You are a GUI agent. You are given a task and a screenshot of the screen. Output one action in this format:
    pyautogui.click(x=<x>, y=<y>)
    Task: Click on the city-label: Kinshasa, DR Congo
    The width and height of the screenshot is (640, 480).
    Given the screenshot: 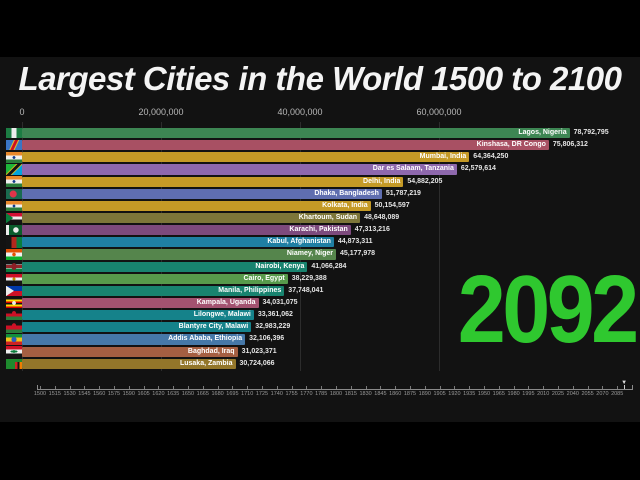 What is the action you would take?
    pyautogui.click(x=511, y=145)
    